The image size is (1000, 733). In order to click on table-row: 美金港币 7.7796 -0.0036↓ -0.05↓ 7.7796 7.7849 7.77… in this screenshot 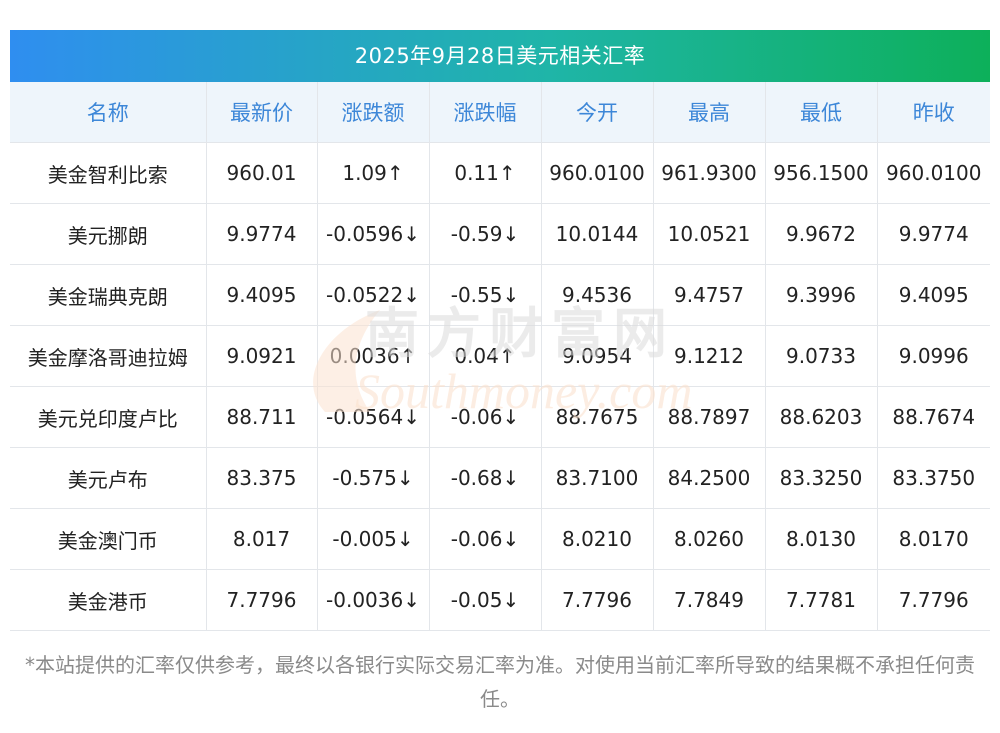, I will do `click(500, 600)`.